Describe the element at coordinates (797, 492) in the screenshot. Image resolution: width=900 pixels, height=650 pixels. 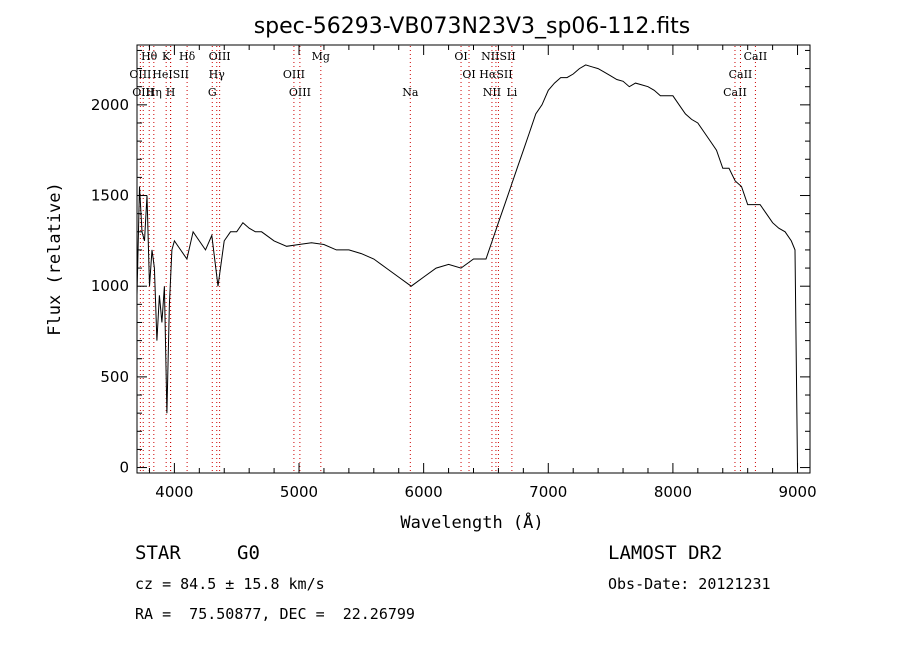
I see `x-tick-label: 9000` at that location.